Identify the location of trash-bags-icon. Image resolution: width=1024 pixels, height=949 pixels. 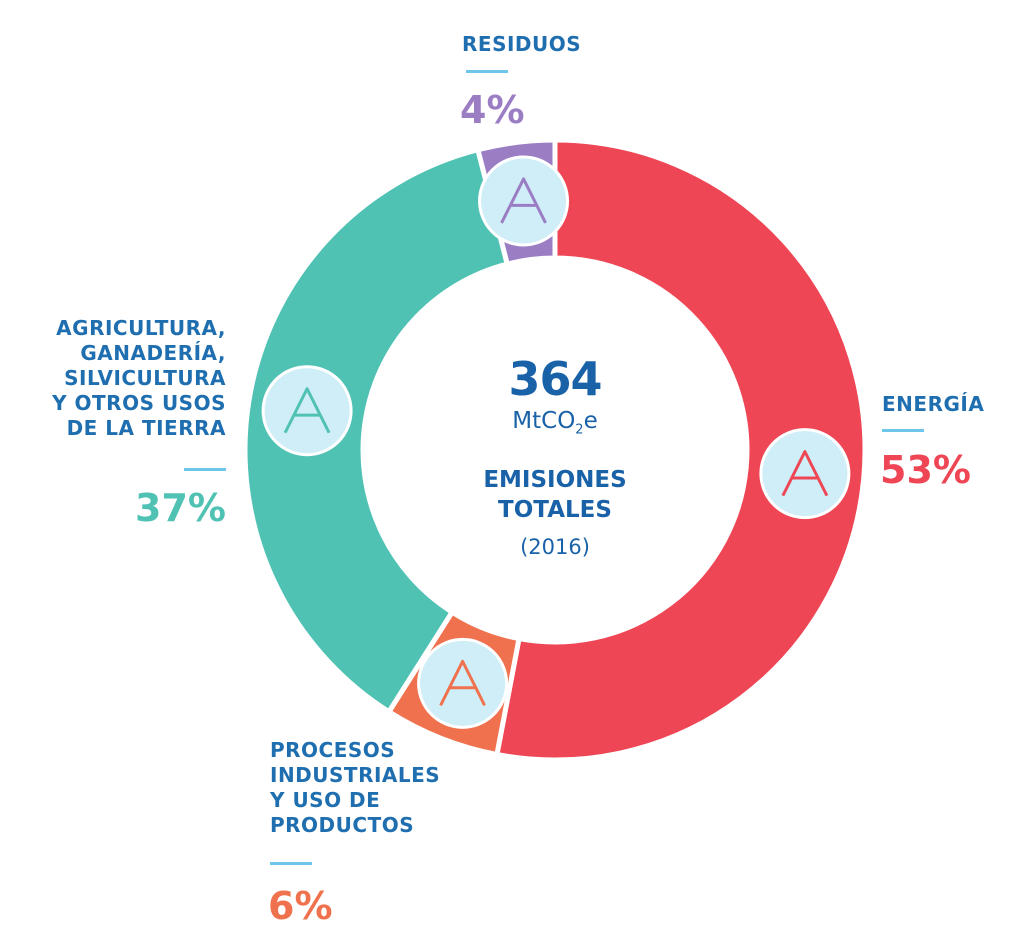
(524, 201).